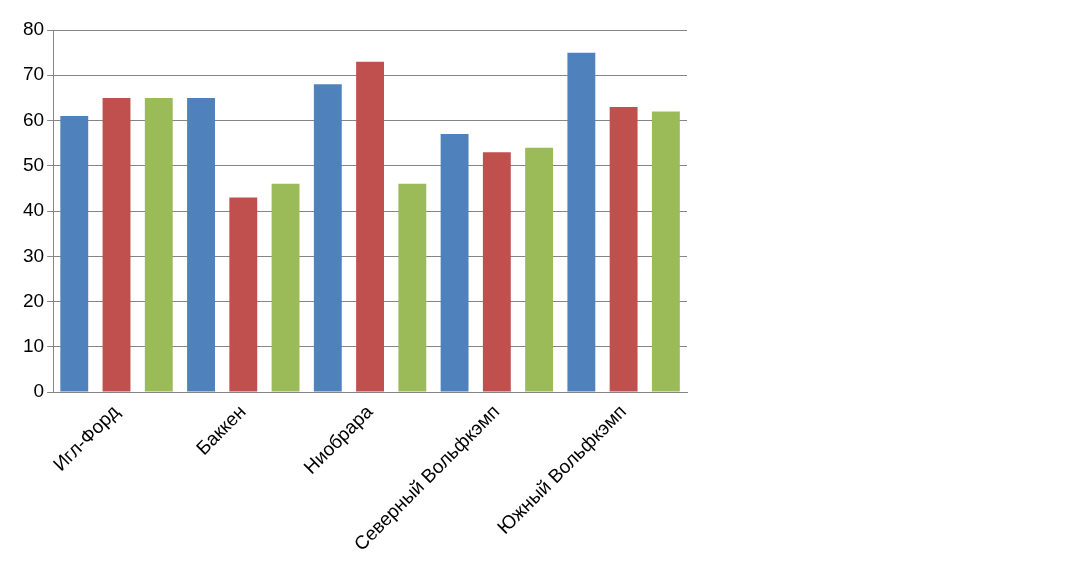 Image resolution: width=1072 pixels, height=579 pixels. I want to click on y-tick-label: 70, so click(33, 74).